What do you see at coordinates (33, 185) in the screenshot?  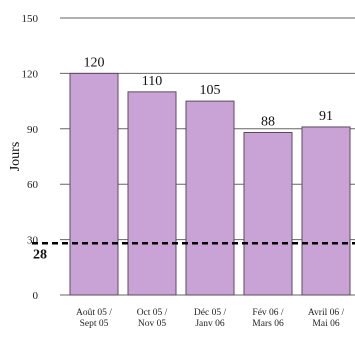 I see `y-tick-label: 60` at bounding box center [33, 185].